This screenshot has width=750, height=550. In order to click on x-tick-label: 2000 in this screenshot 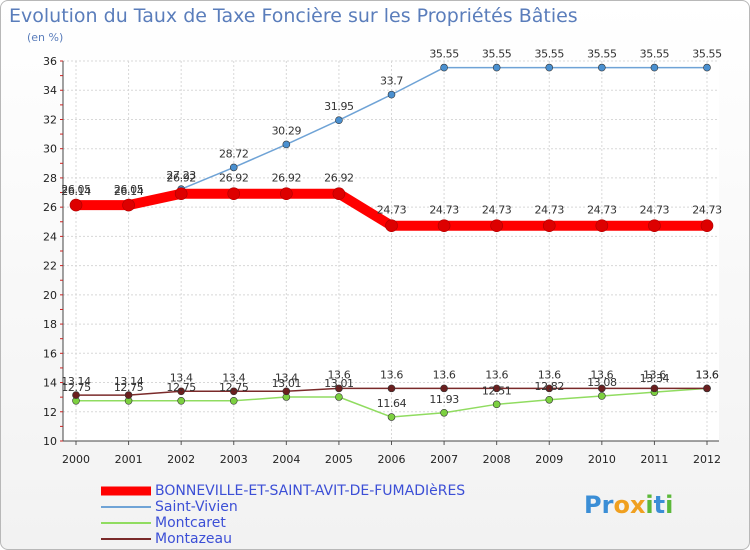, I will do `click(76, 459)`.